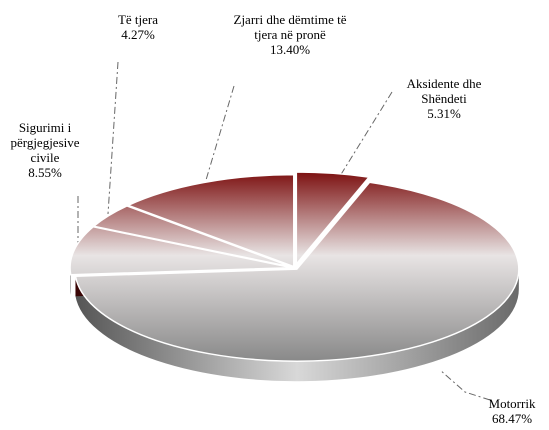 The width and height of the screenshot is (549, 430). What do you see at coordinates (138, 19) in the screenshot?
I see `category-label: Të tjera` at bounding box center [138, 19].